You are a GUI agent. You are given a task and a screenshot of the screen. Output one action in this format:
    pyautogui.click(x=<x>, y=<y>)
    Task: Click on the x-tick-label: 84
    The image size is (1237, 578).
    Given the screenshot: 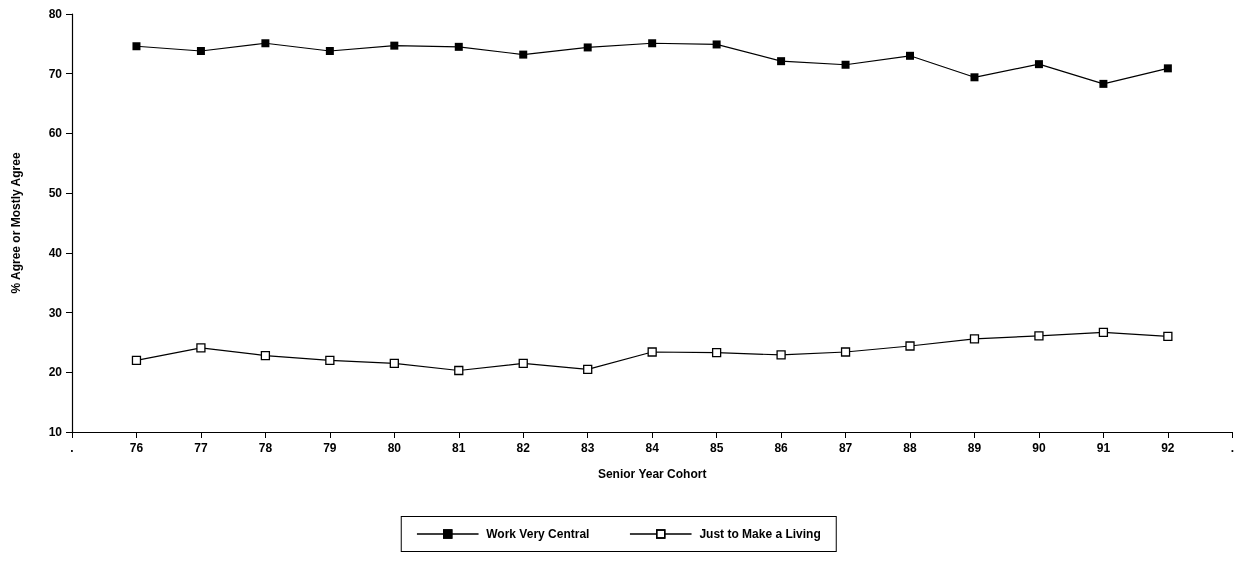 What is the action you would take?
    pyautogui.click(x=652, y=448)
    